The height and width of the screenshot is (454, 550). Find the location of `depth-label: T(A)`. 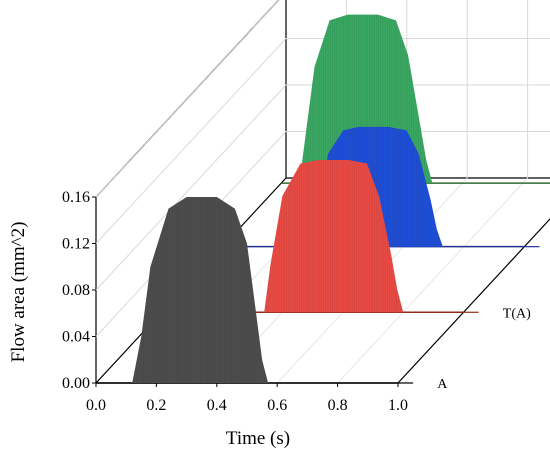

depth-label: T(A) is located at coordinates (517, 313).